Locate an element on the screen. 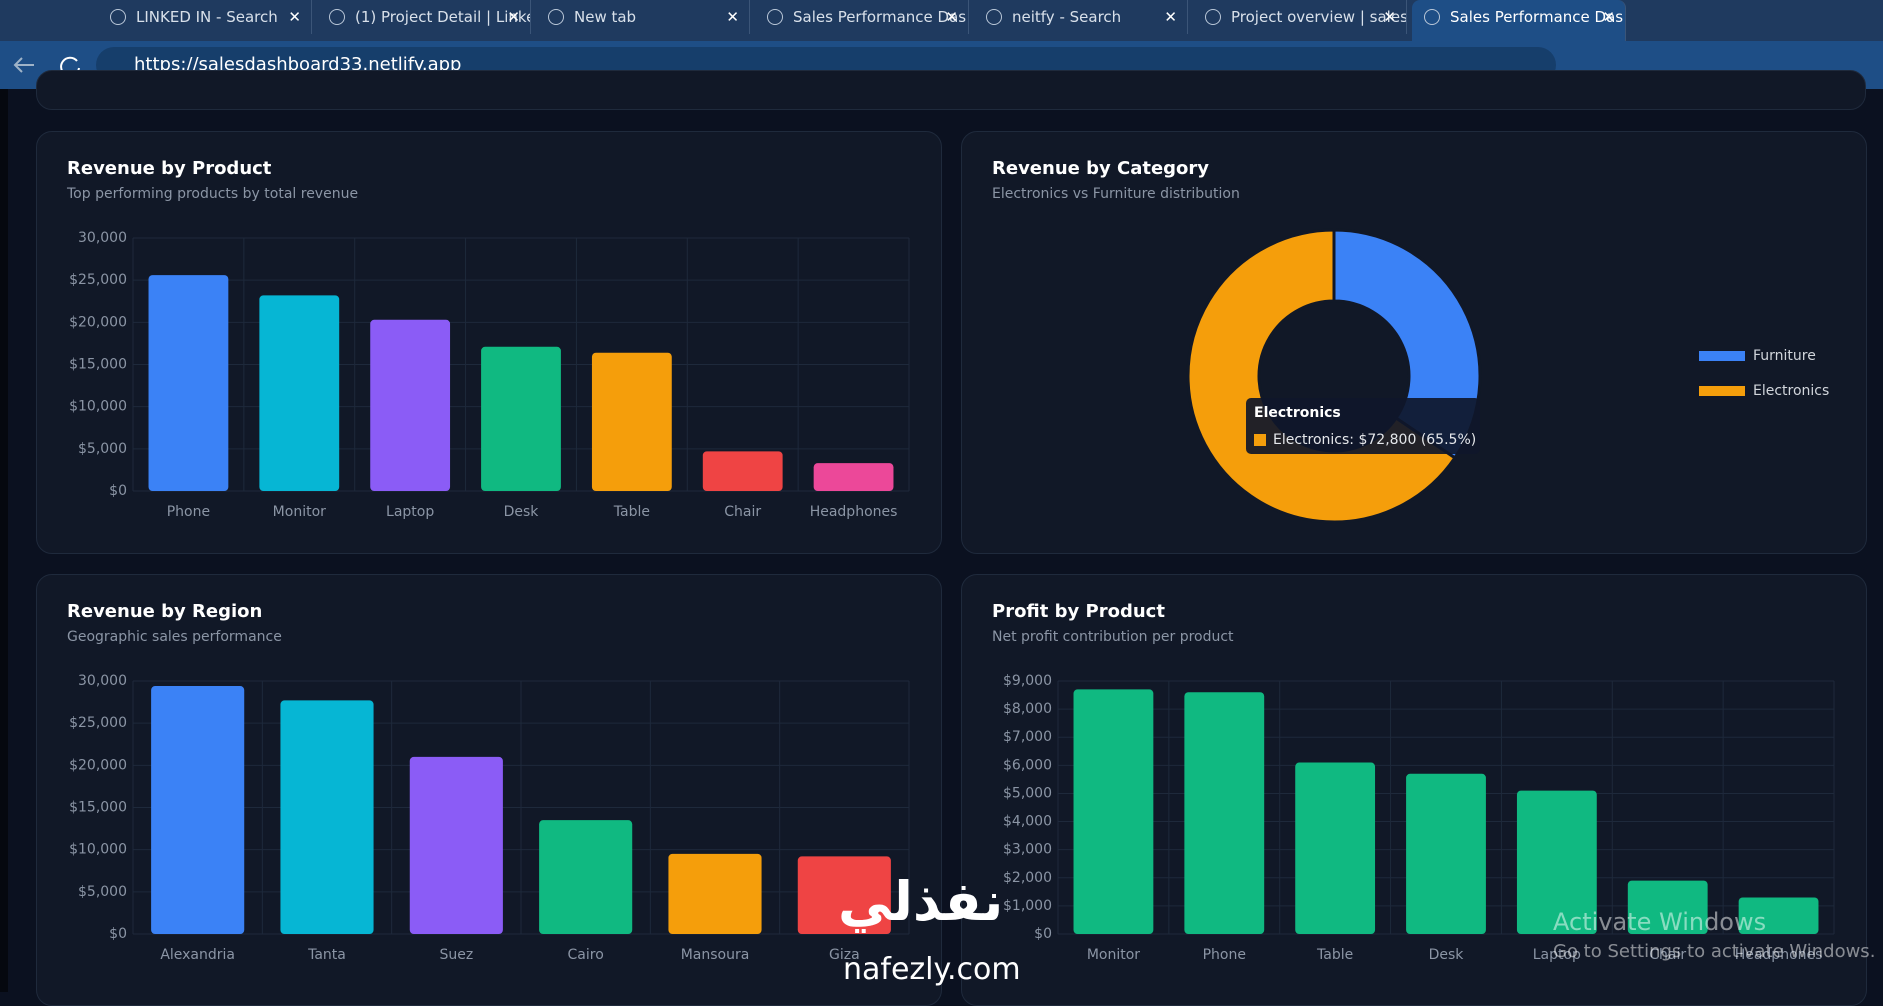  tooltip-swatch is located at coordinates (1260, 440).